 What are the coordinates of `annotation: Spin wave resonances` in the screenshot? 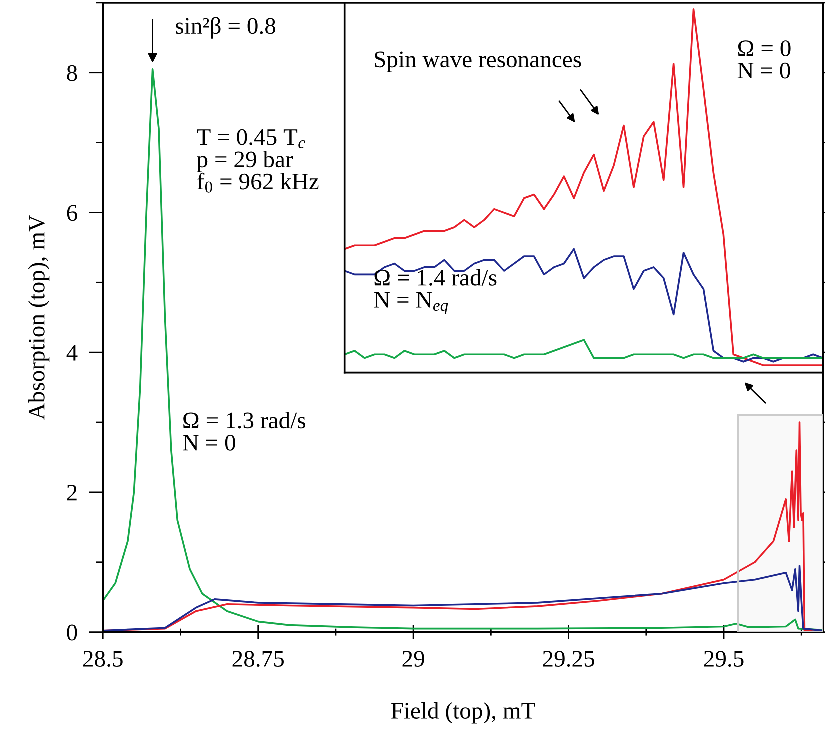 It's located at (478, 62).